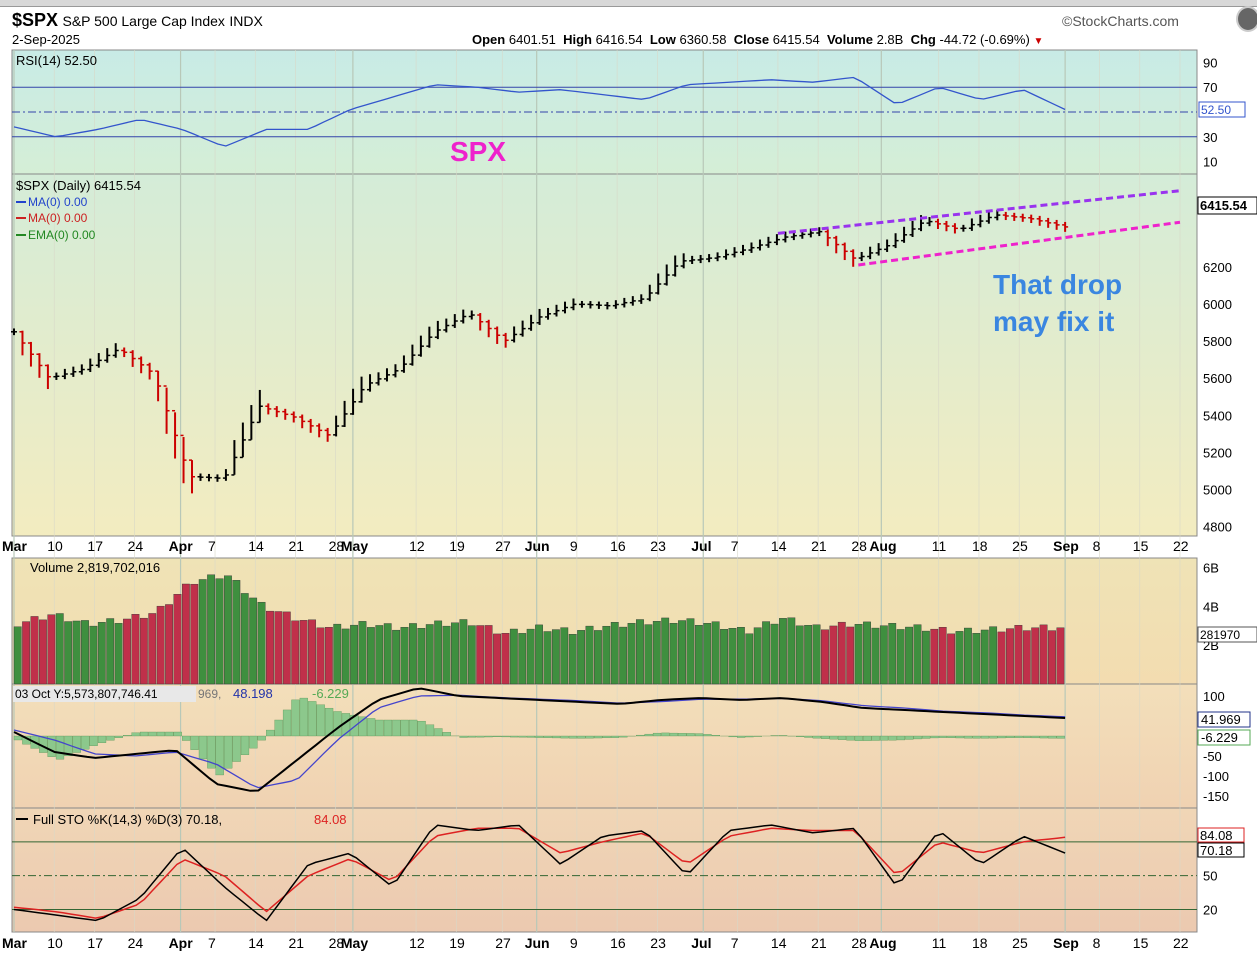 The height and width of the screenshot is (954, 1257). Describe the element at coordinates (1216, 850) in the screenshot. I see `sto-k-last-label: 70.18` at that location.